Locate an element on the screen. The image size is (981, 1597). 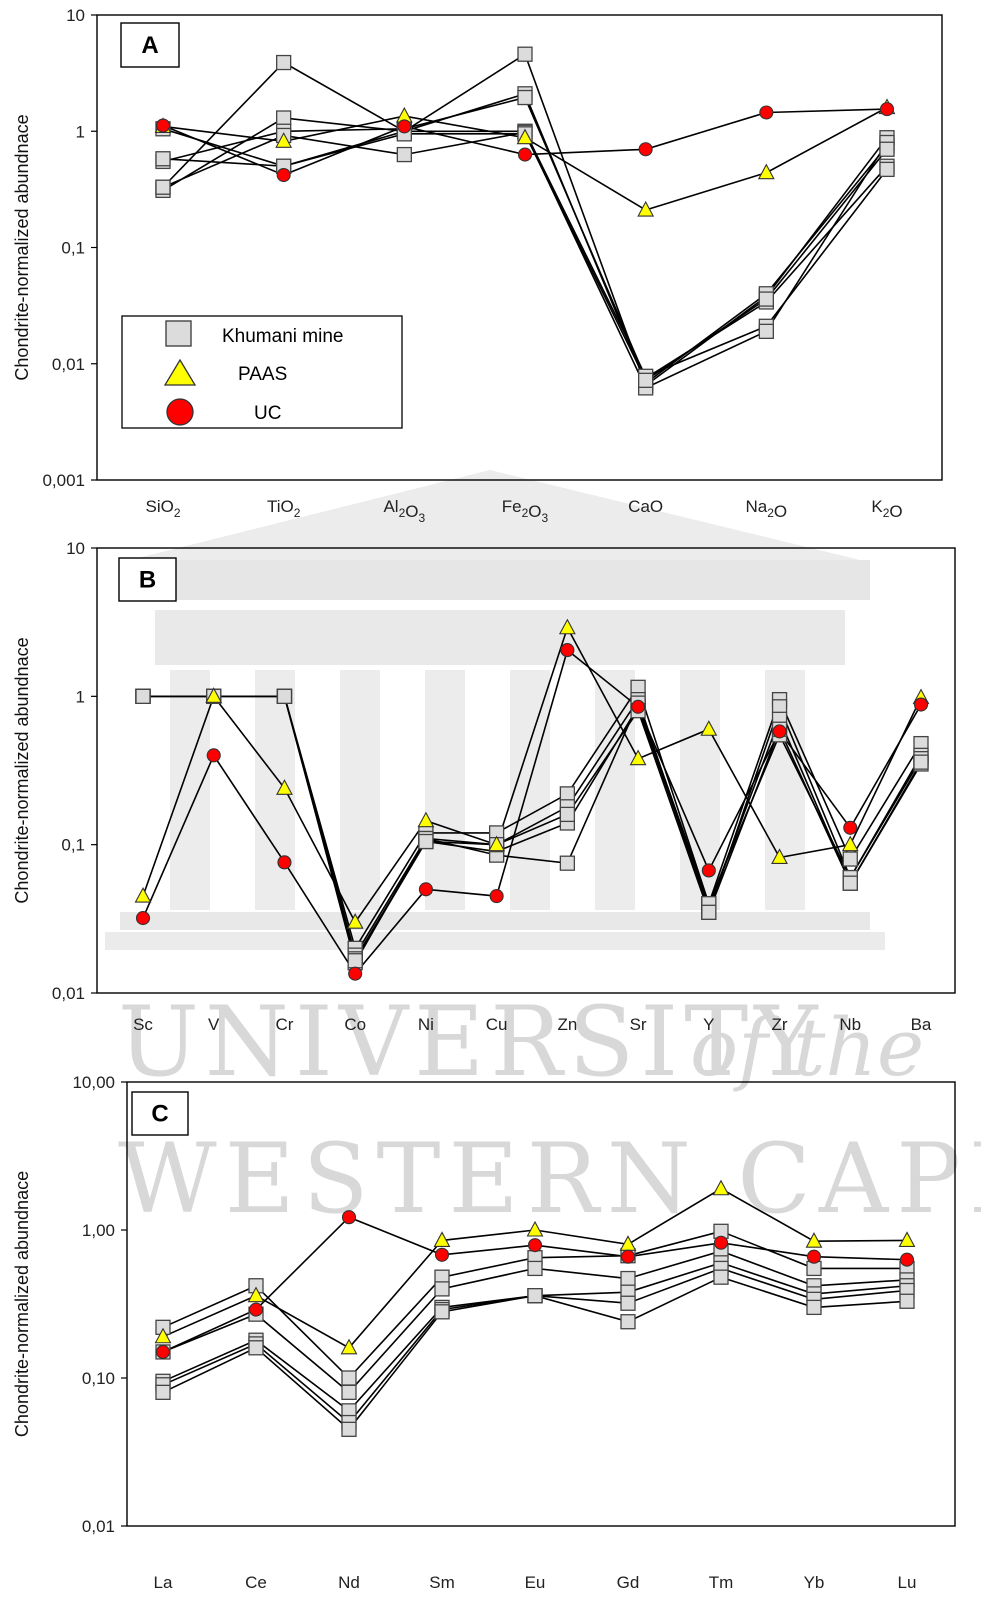
x-tick-label-cao: CaO is located at coordinates (645, 506).